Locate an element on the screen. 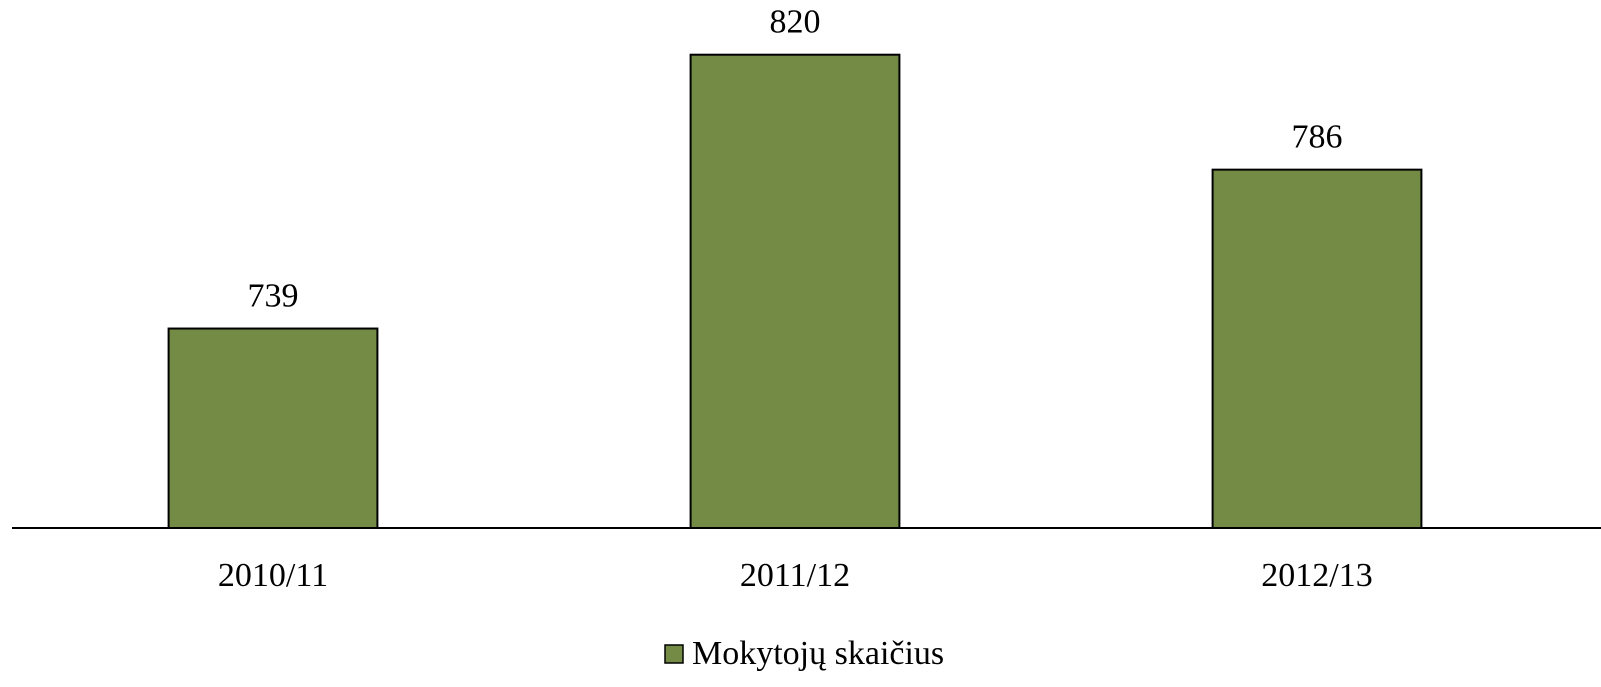 The width and height of the screenshot is (1601, 687). x-tick-label: 2010/11 is located at coordinates (273, 575).